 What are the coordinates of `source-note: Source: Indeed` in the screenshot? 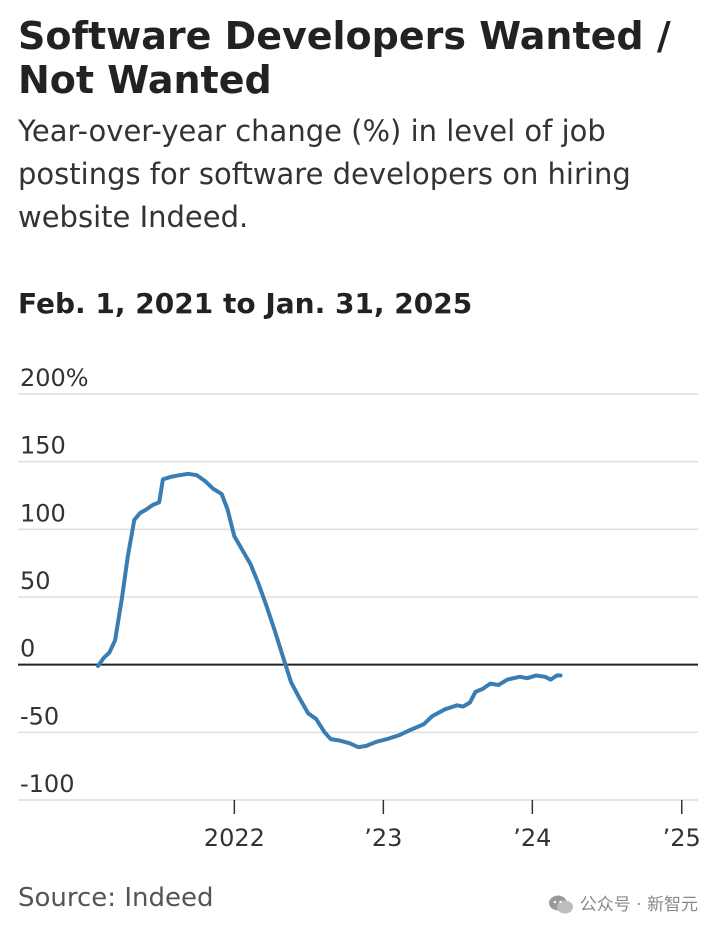 It's located at (116, 898).